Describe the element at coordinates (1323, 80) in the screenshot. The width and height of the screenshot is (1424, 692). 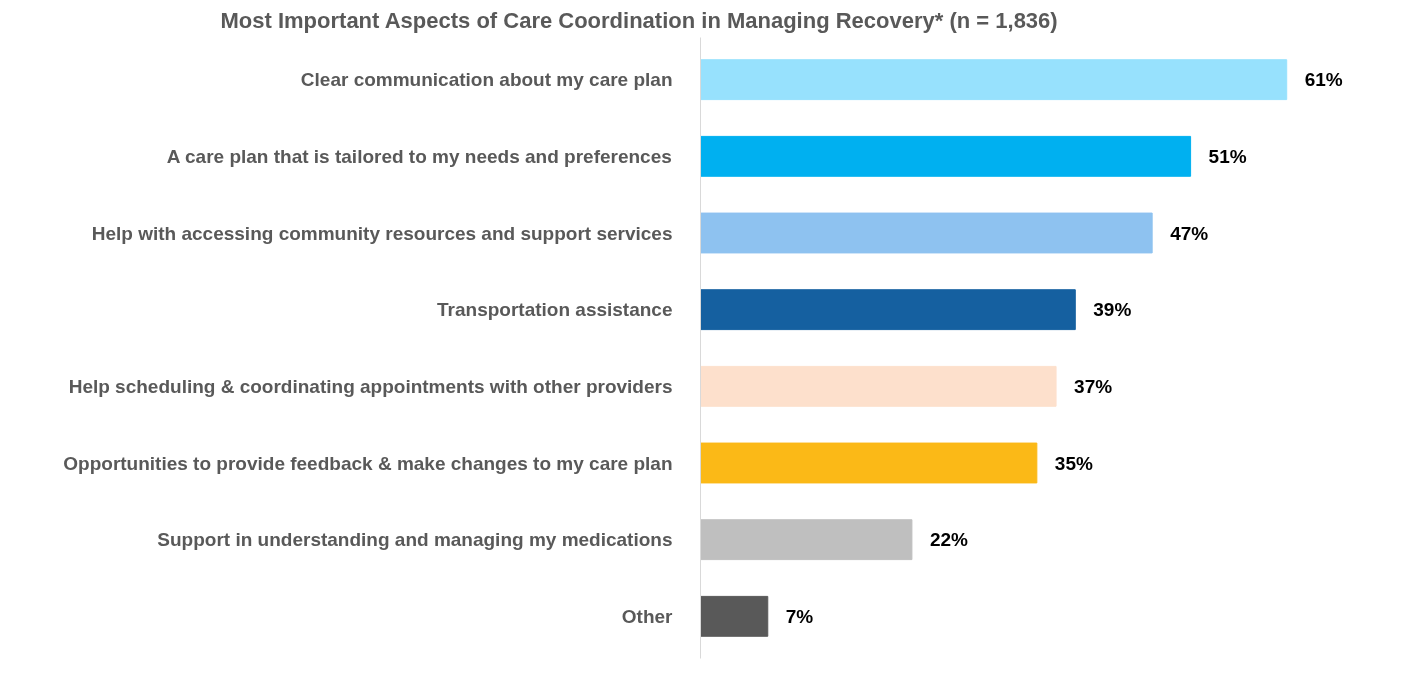
I see `data-label: 61%` at that location.